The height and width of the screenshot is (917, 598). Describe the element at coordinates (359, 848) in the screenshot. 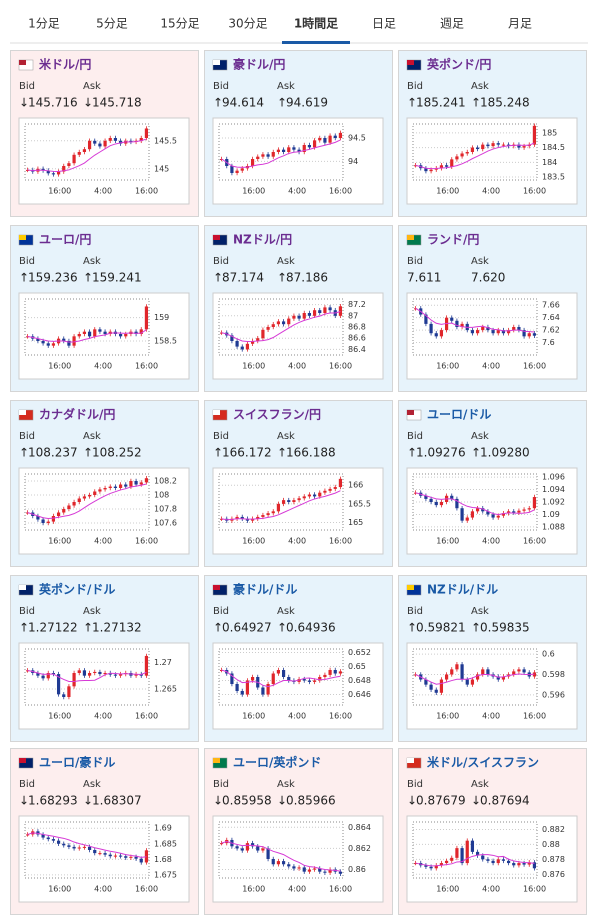

I see `y-tick-label: 0.862` at that location.